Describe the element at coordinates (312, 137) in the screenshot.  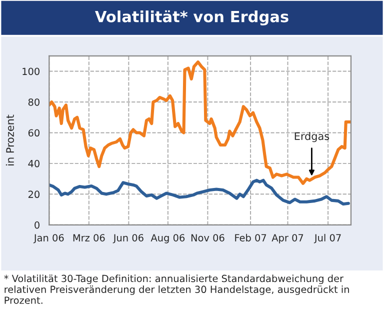
I see `annotation: Erdgas` at that location.